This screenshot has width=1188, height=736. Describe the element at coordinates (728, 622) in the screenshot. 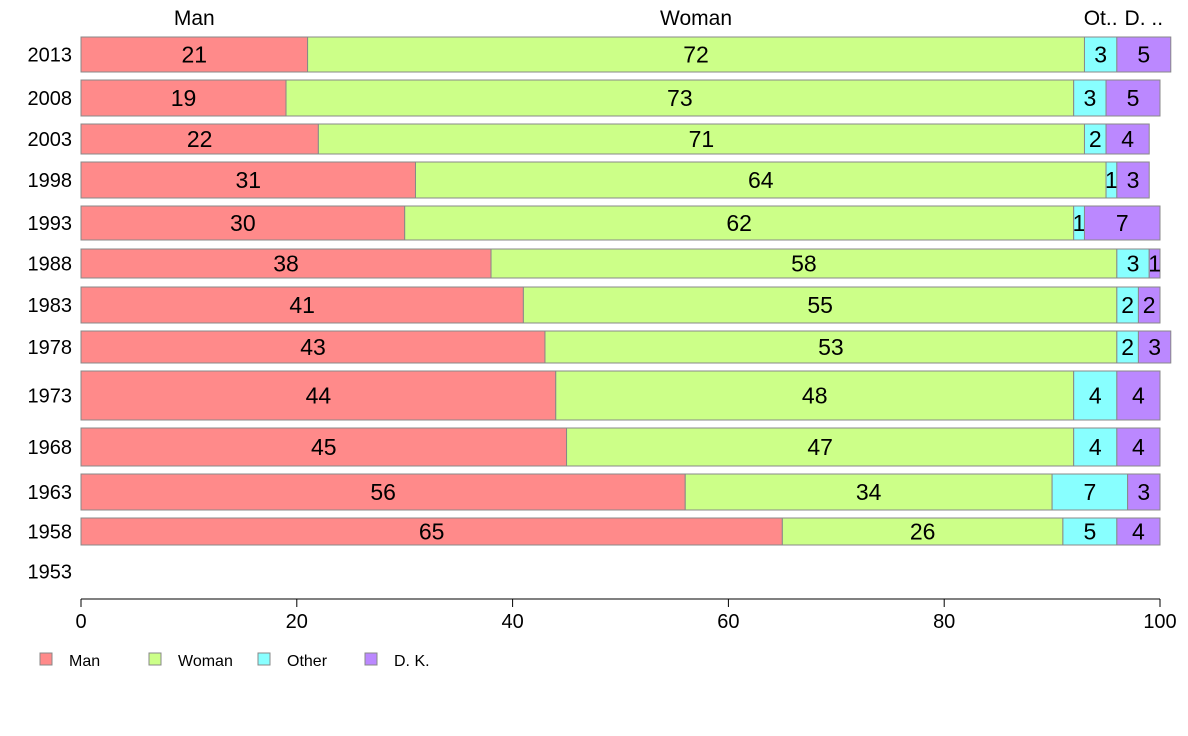

I see `x-tick-label: 60` at that location.